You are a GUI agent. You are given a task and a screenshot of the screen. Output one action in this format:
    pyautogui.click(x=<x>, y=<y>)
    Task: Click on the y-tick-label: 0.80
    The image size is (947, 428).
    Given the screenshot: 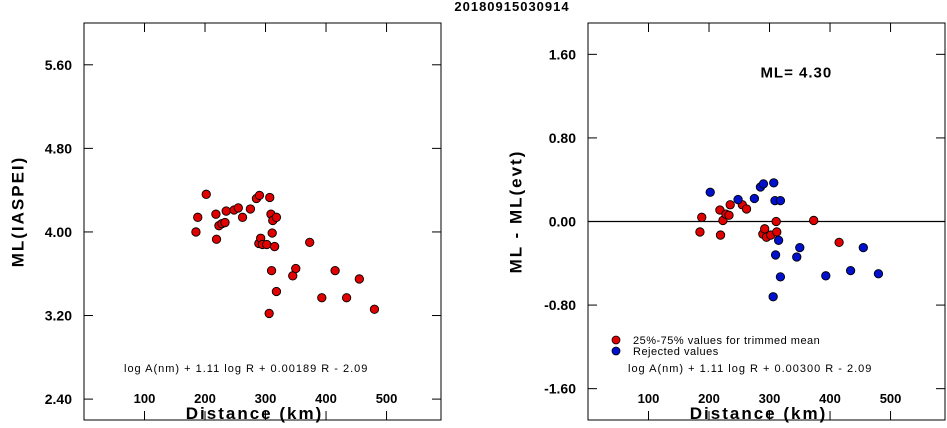 What is the action you would take?
    pyautogui.click(x=562, y=138)
    